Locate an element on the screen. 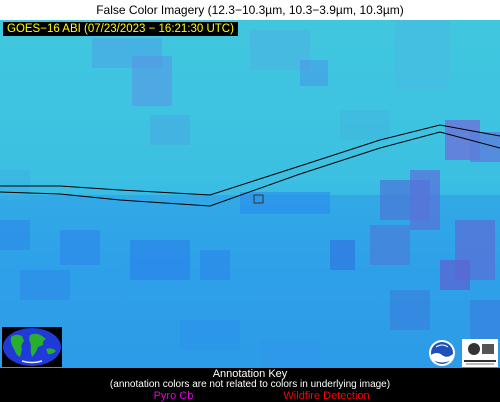 The width and height of the screenshot is (500, 402). nasa-logo-icon is located at coordinates (480, 353).